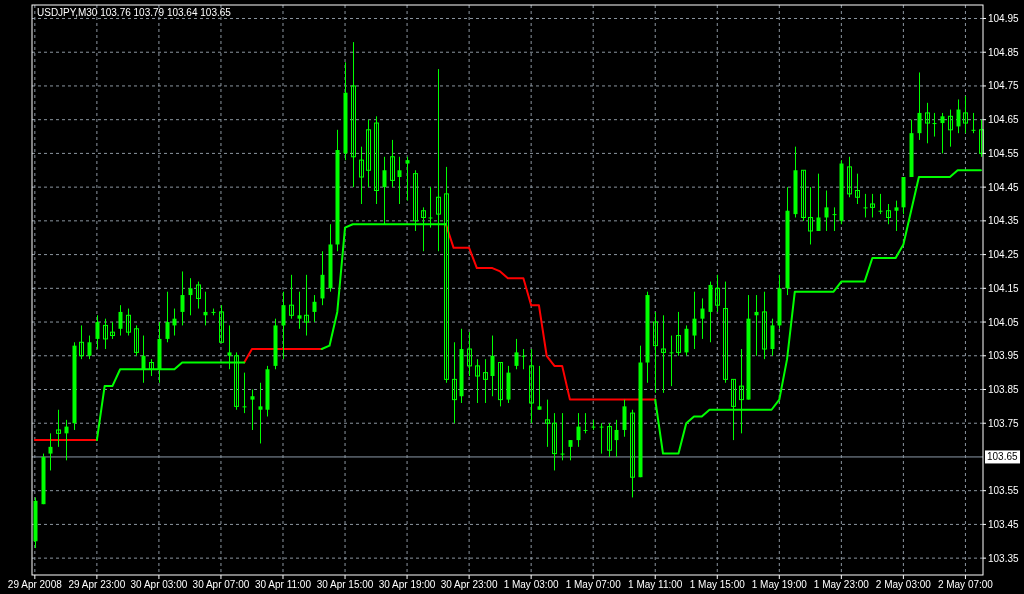  Describe the element at coordinates (1004, 255) in the screenshot. I see `y-tick-label: 104.25` at that location.